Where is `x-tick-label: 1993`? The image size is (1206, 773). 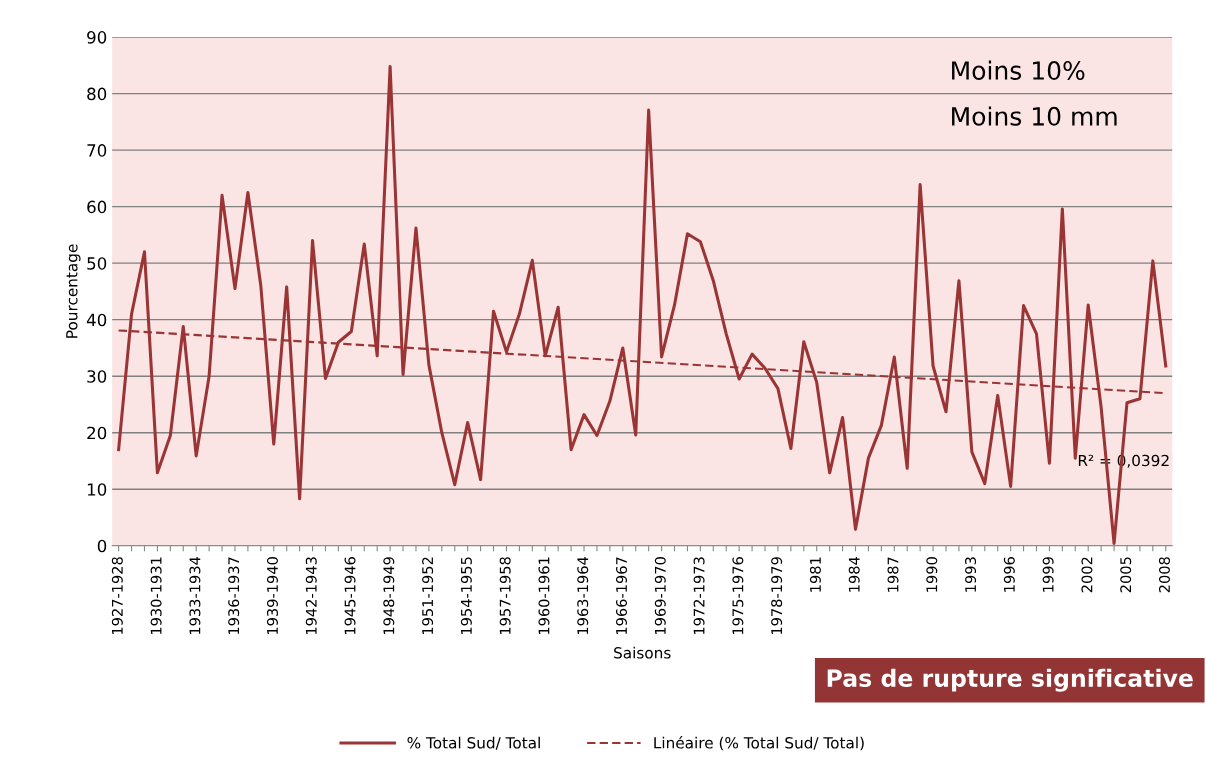 x-tick-label: 1993 is located at coordinates (971, 574).